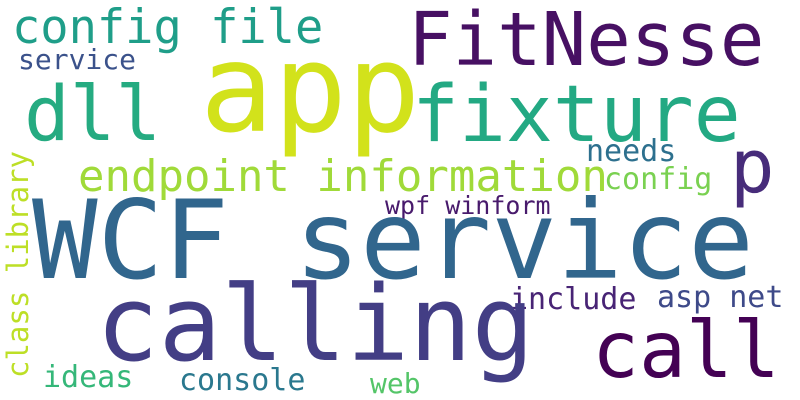 This screenshot has height=400, width=800. What do you see at coordinates (658, 179) in the screenshot?
I see `word-config: config` at bounding box center [658, 179].